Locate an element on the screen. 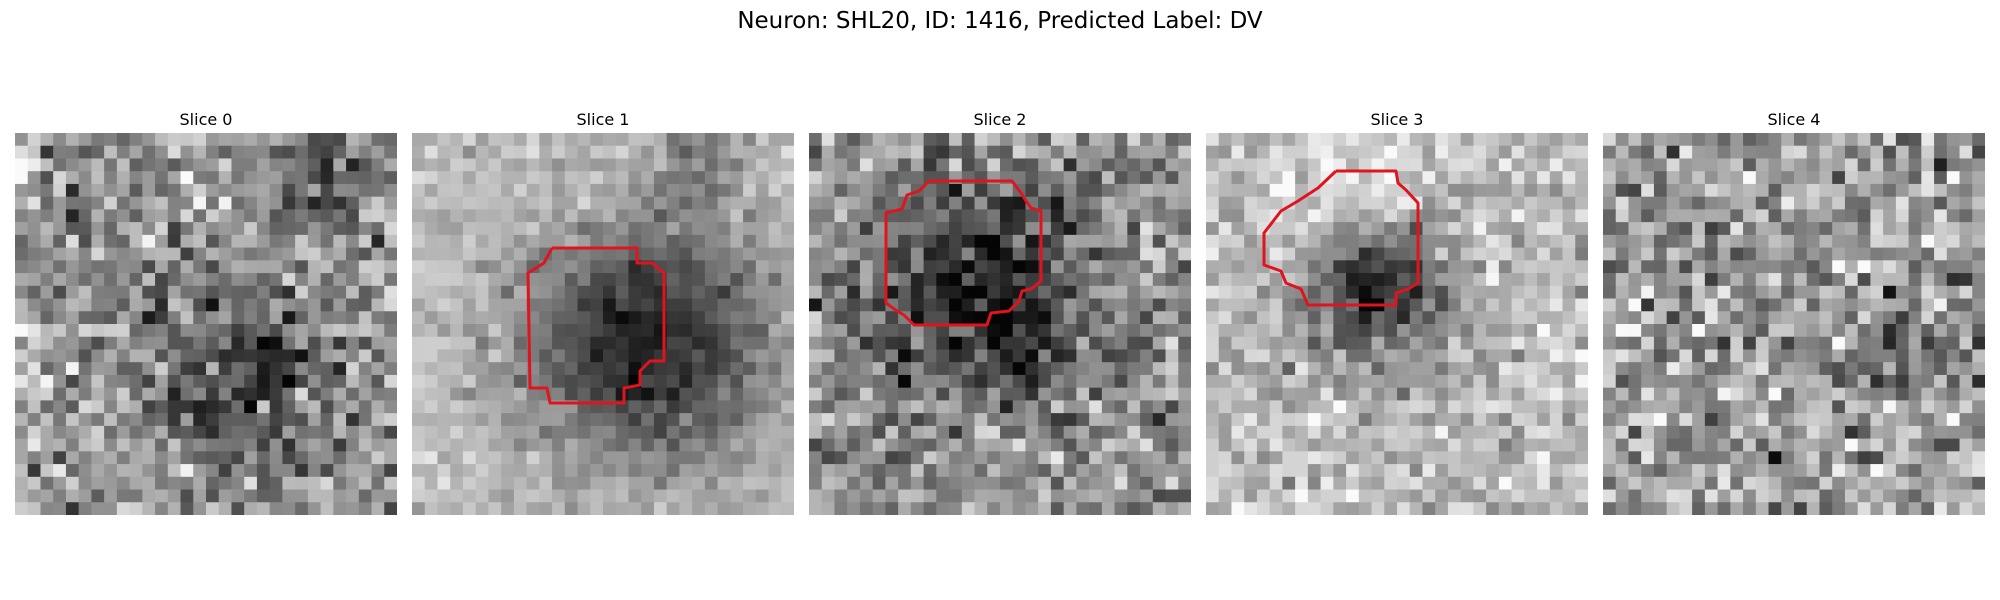  slice-title: Slice 0 is located at coordinates (206, 119).